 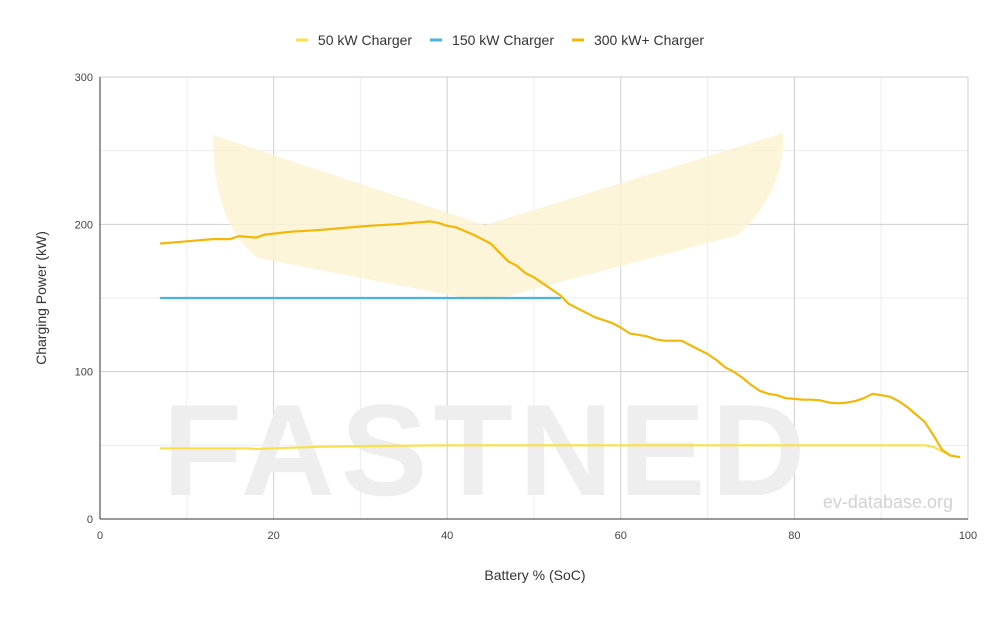 I want to click on x-tick-label: 20, so click(x=273, y=536).